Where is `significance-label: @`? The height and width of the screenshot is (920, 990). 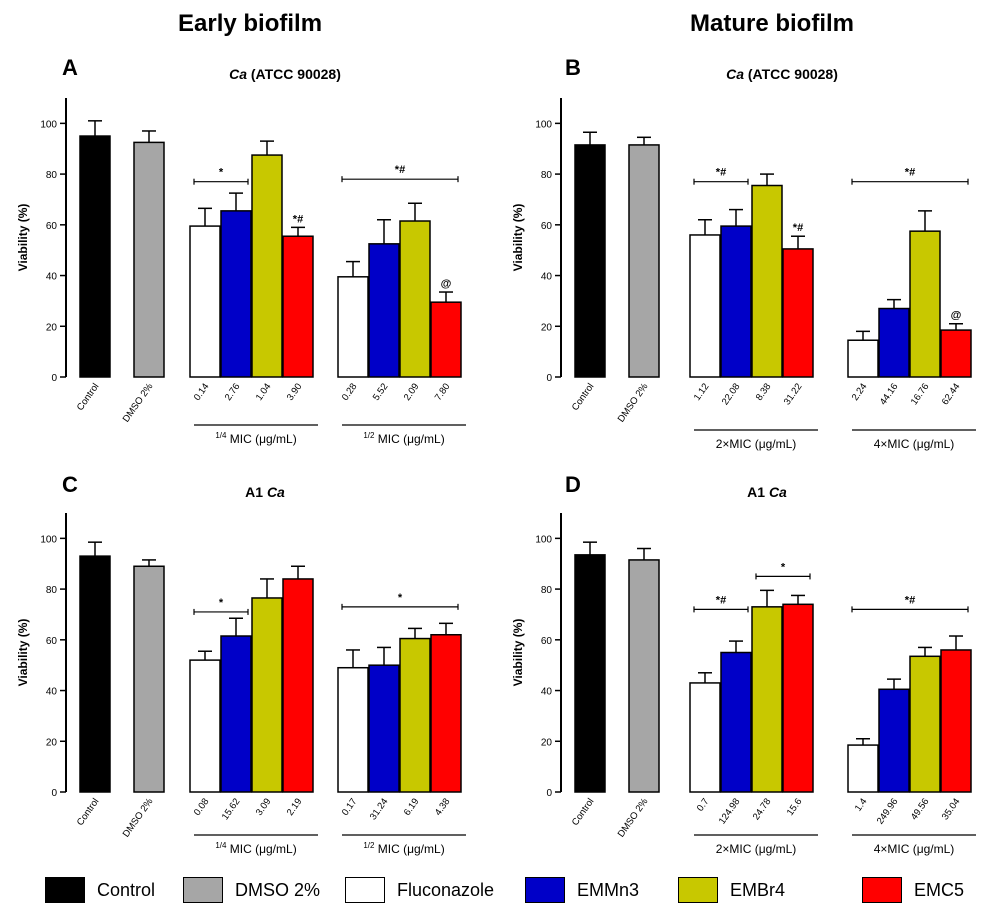
significance-label: @ is located at coordinates (956, 316).